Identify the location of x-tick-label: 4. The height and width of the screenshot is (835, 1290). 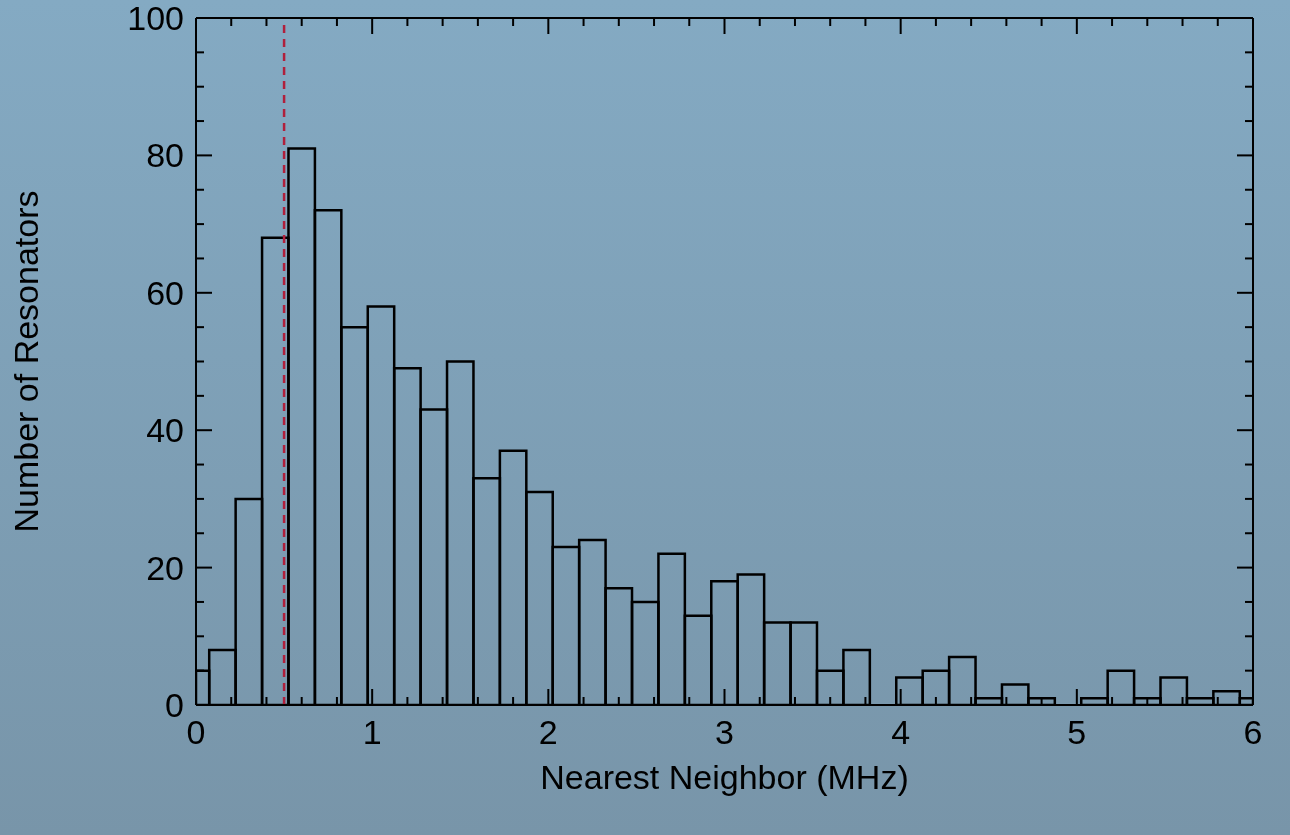
(901, 731).